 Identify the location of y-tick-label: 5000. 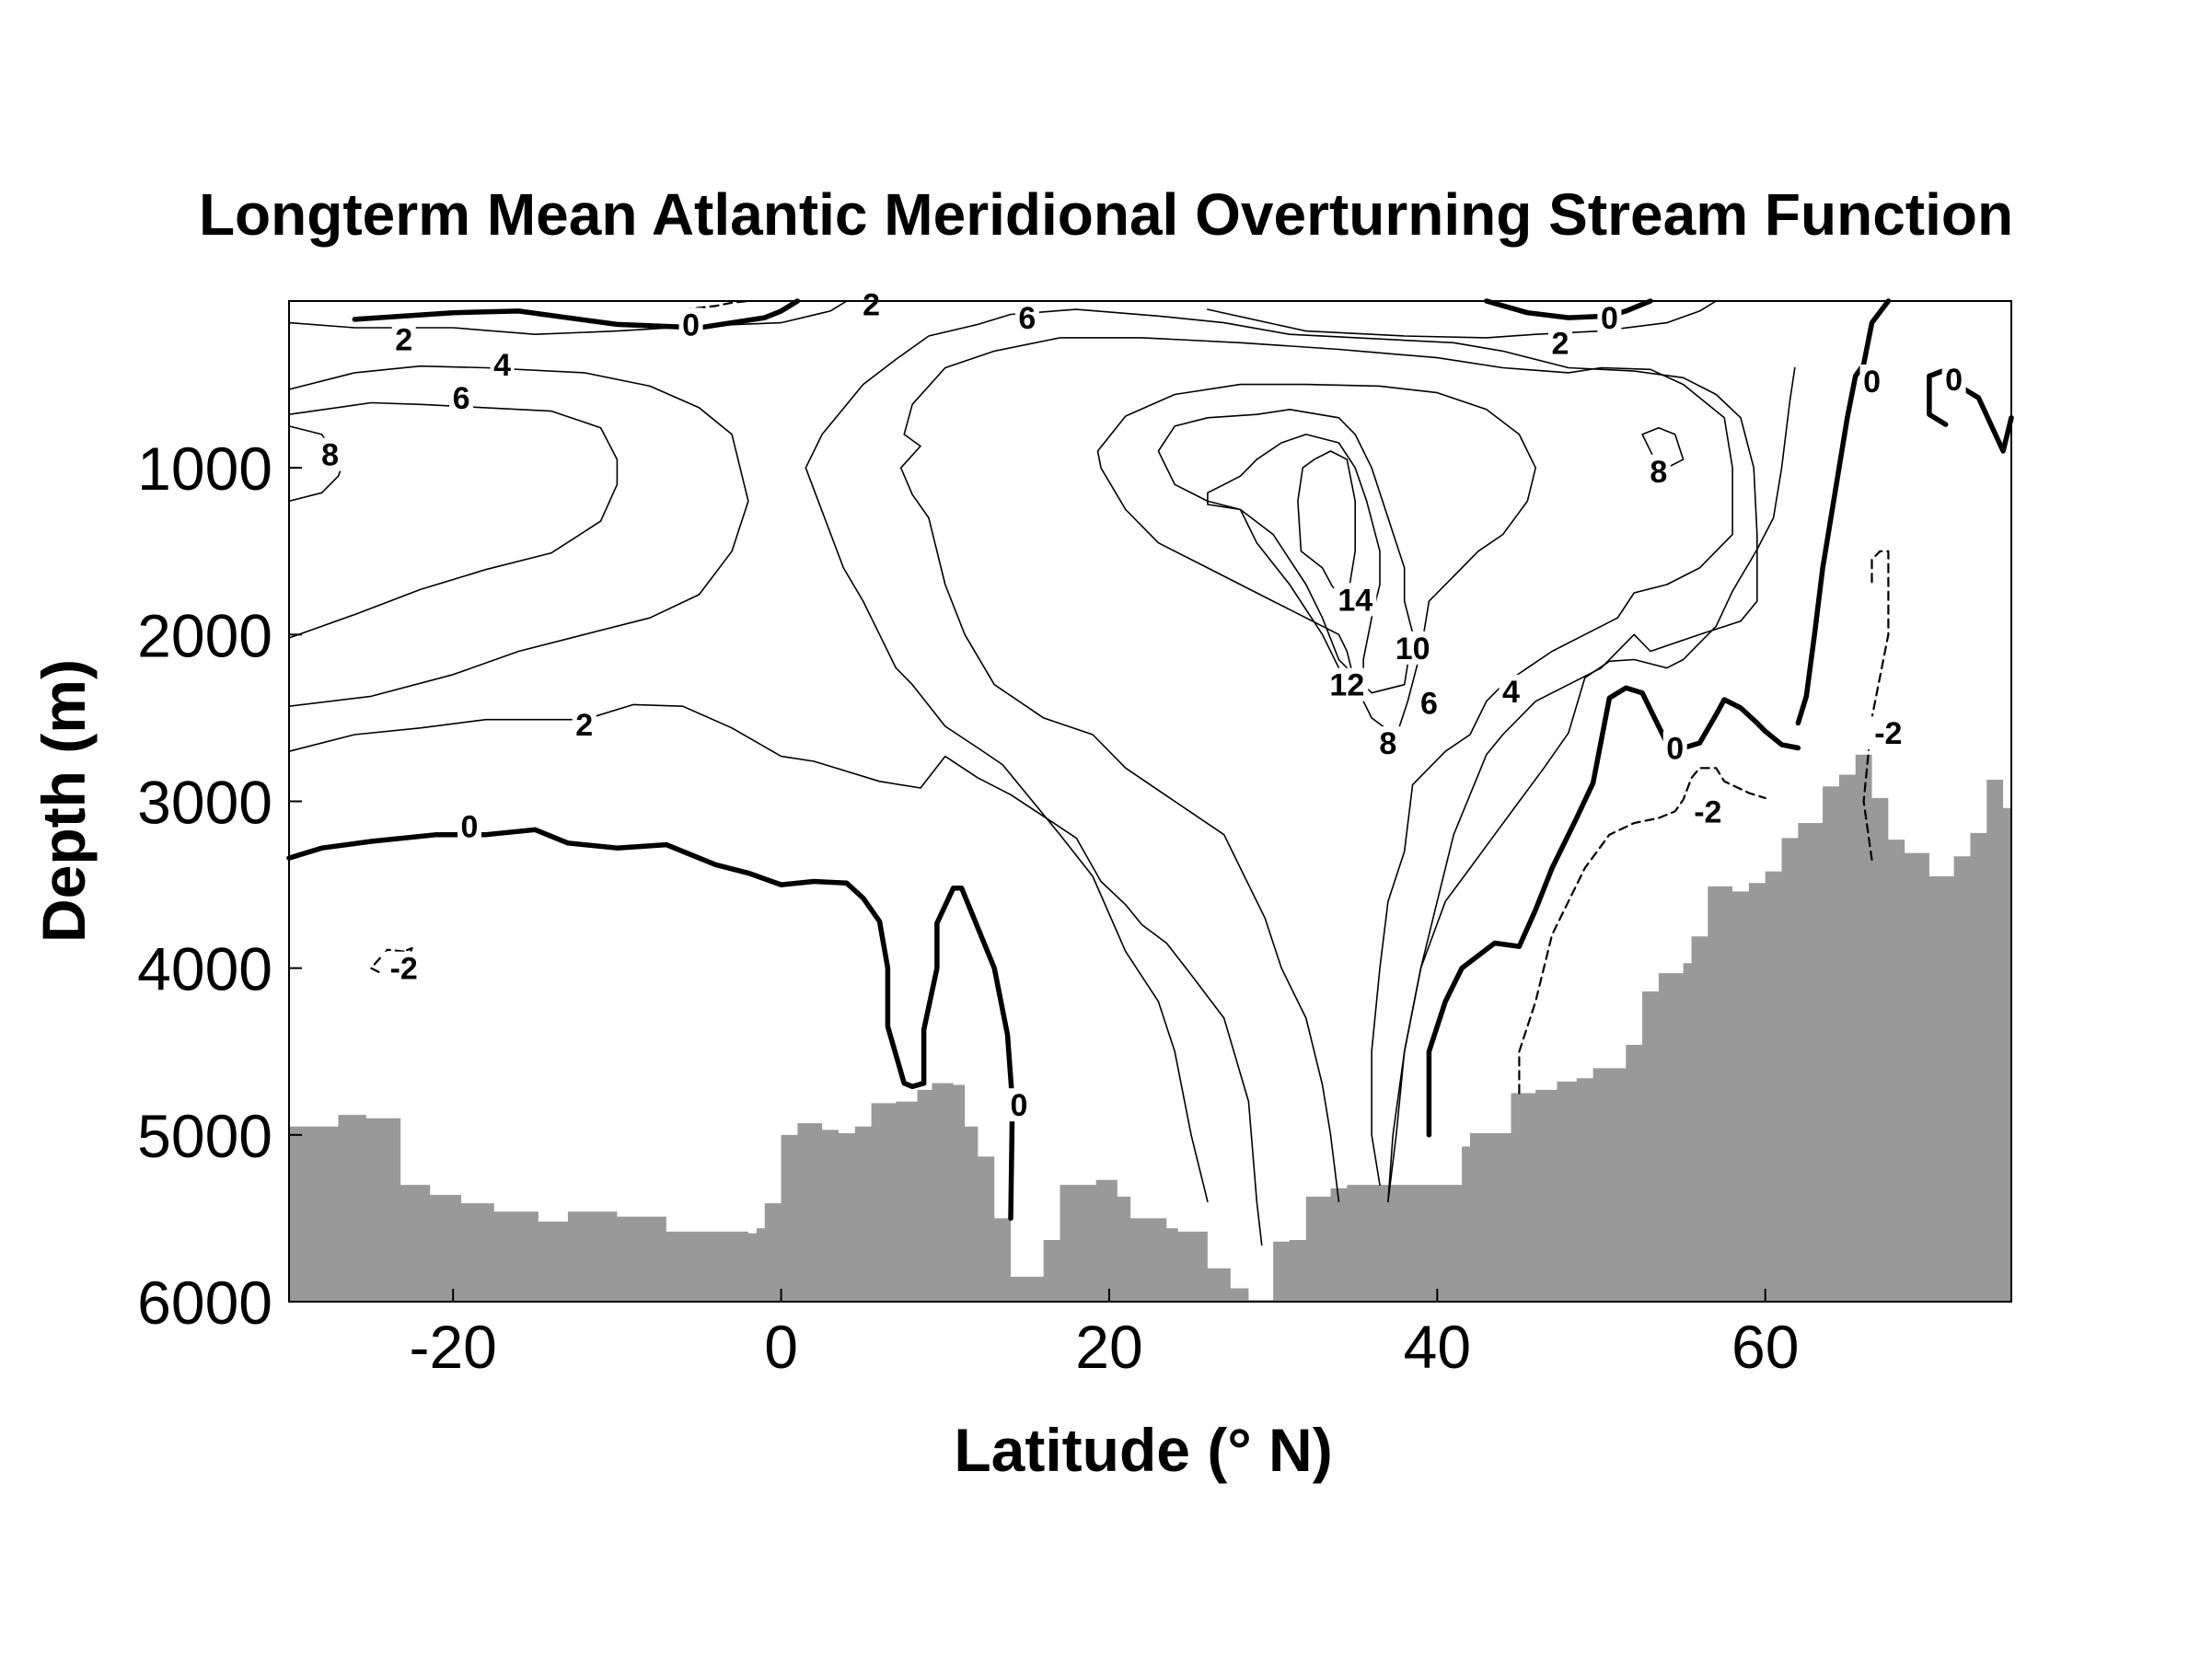
(204, 1136).